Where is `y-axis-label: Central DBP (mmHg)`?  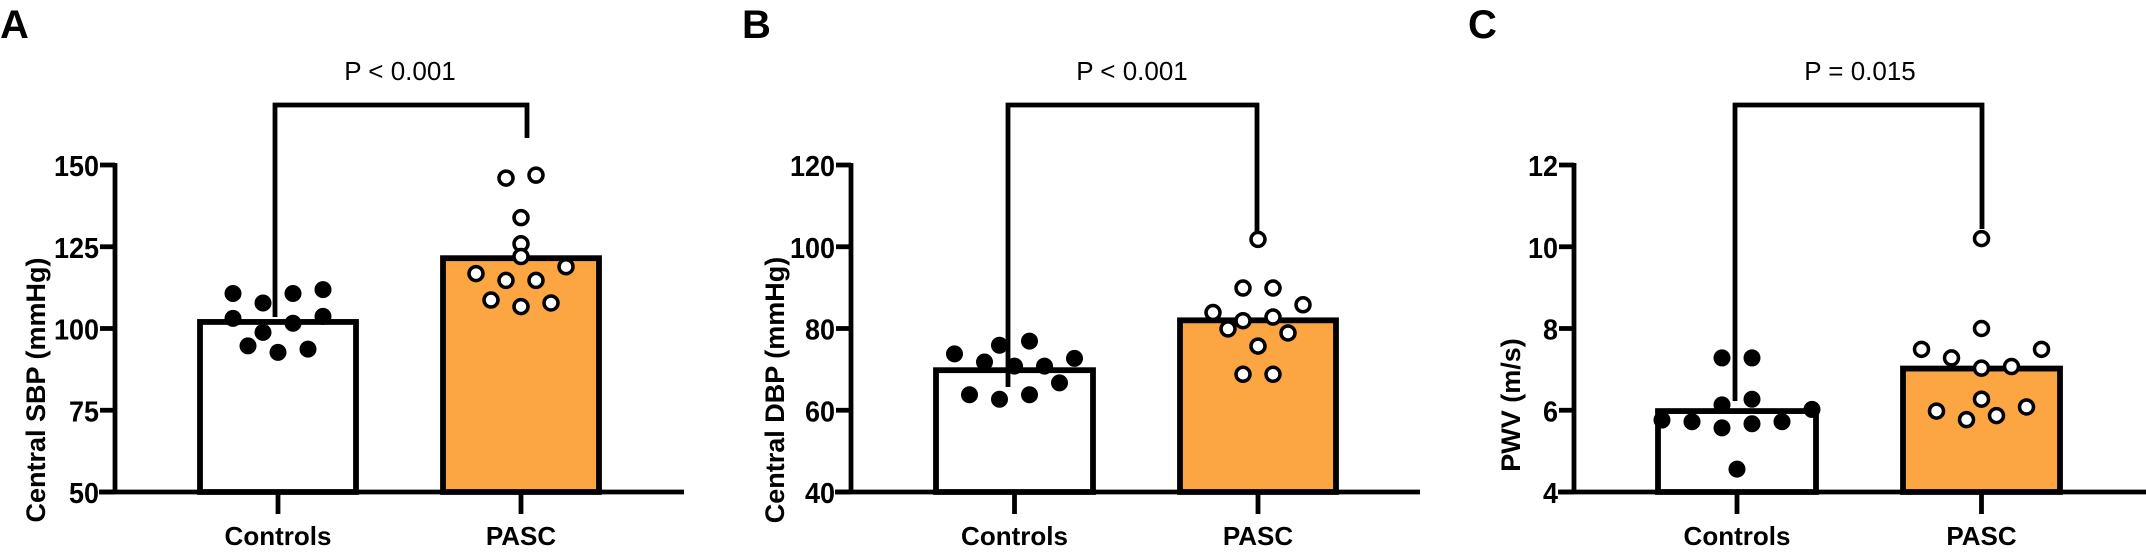 y-axis-label: Central DBP (mmHg) is located at coordinates (775, 390).